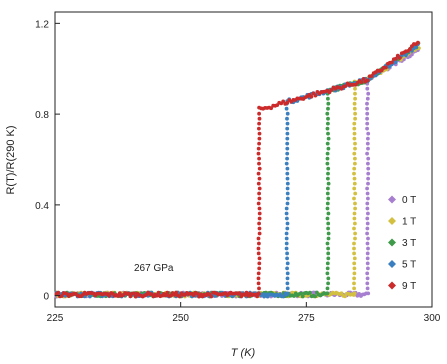 Image resolution: width=447 pixels, height=364 pixels. Describe the element at coordinates (409, 265) in the screenshot. I see `legend-label-3: 5 T` at that location.